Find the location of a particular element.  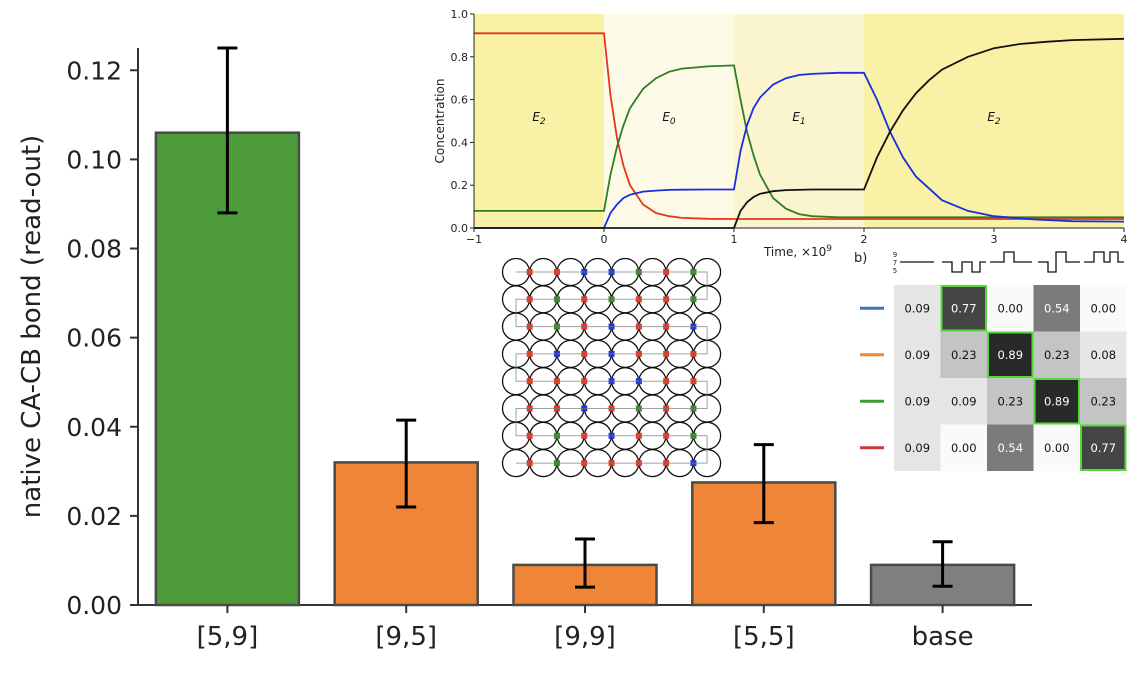

line-x-axis-label-exp: 9 is located at coordinates (829, 249).